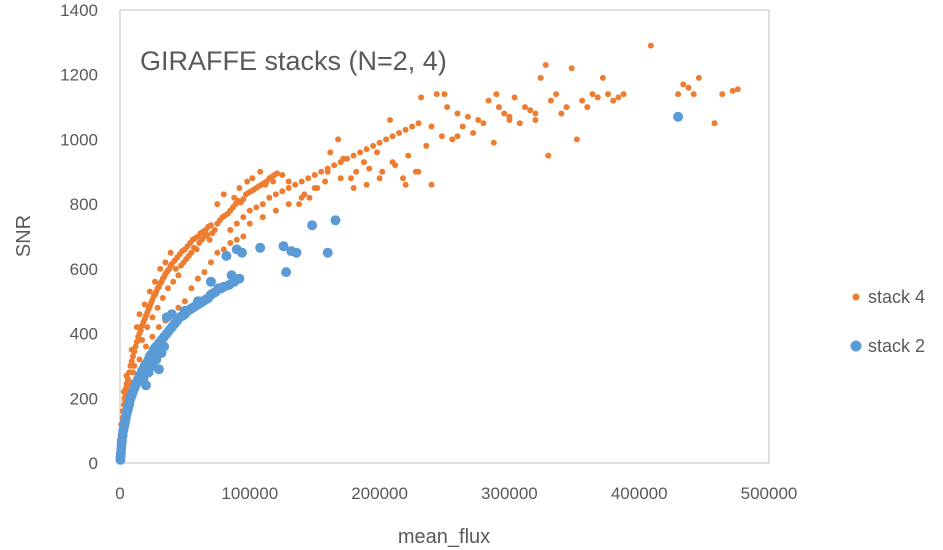 This screenshot has width=943, height=550. Describe the element at coordinates (769, 493) in the screenshot. I see `x-tick-label: 500000` at that location.